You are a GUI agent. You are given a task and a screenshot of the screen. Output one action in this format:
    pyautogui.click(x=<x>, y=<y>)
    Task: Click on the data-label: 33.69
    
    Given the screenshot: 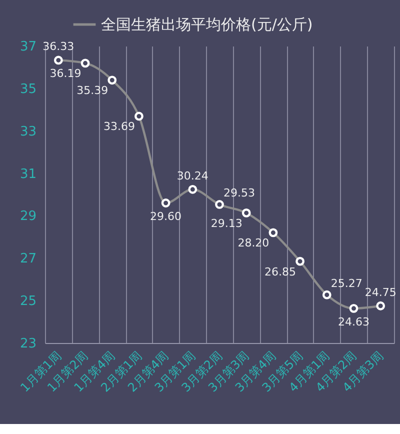 What is the action you would take?
    pyautogui.click(x=119, y=127)
    